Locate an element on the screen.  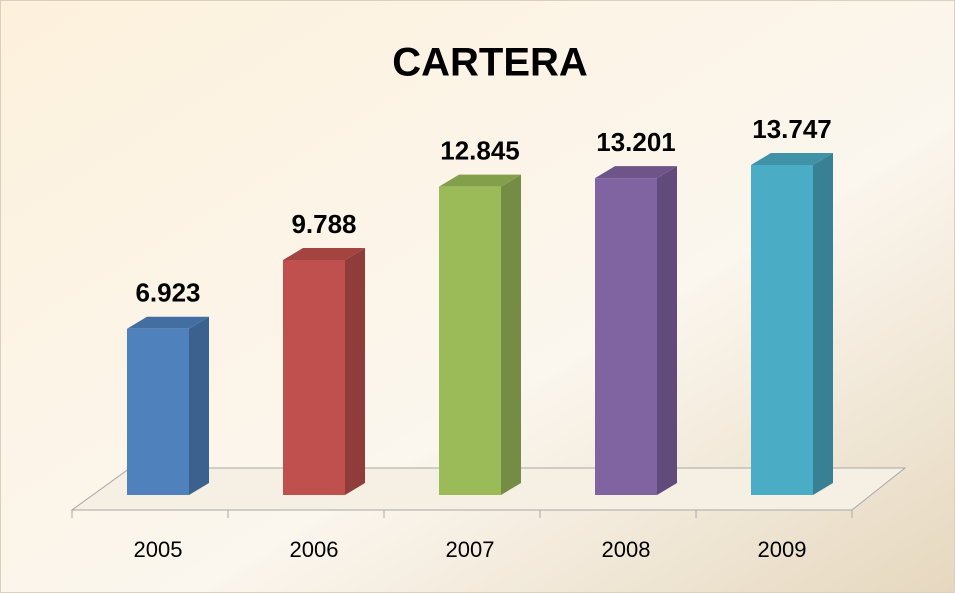
value-label: 12.845 is located at coordinates (480, 151).